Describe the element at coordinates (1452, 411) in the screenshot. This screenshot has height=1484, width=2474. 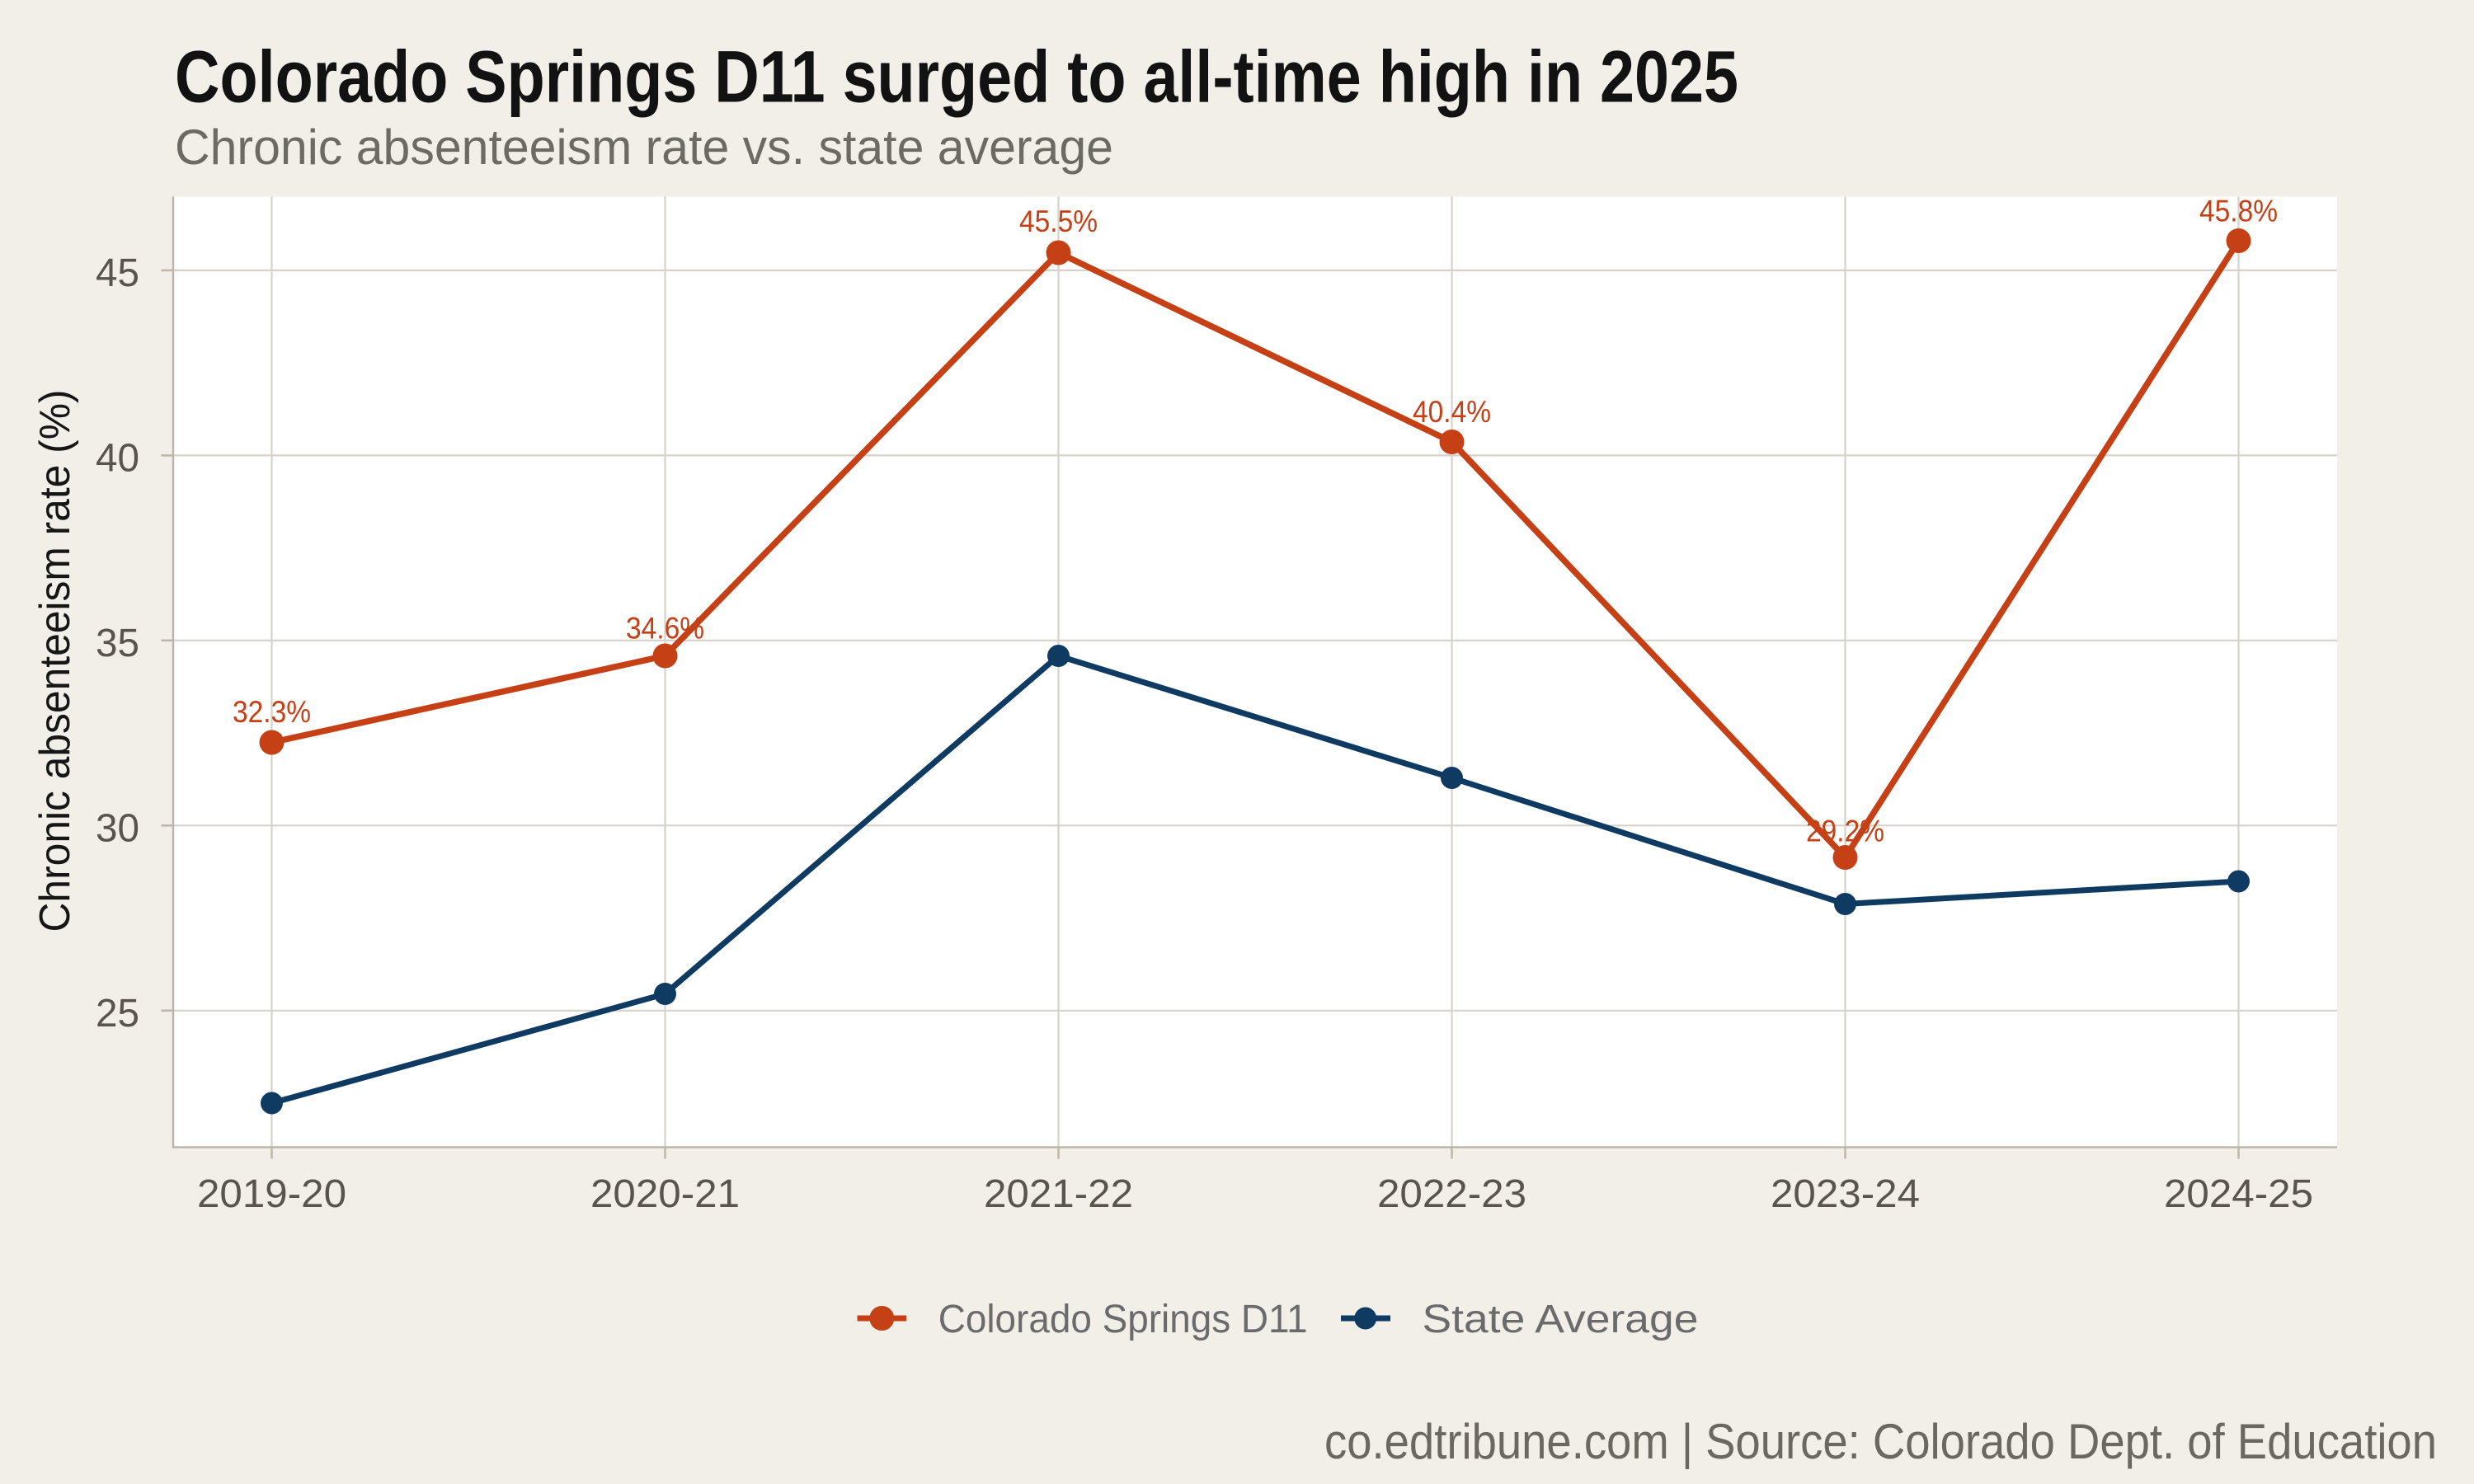
I see `svg-text: 40.4%` at that location.